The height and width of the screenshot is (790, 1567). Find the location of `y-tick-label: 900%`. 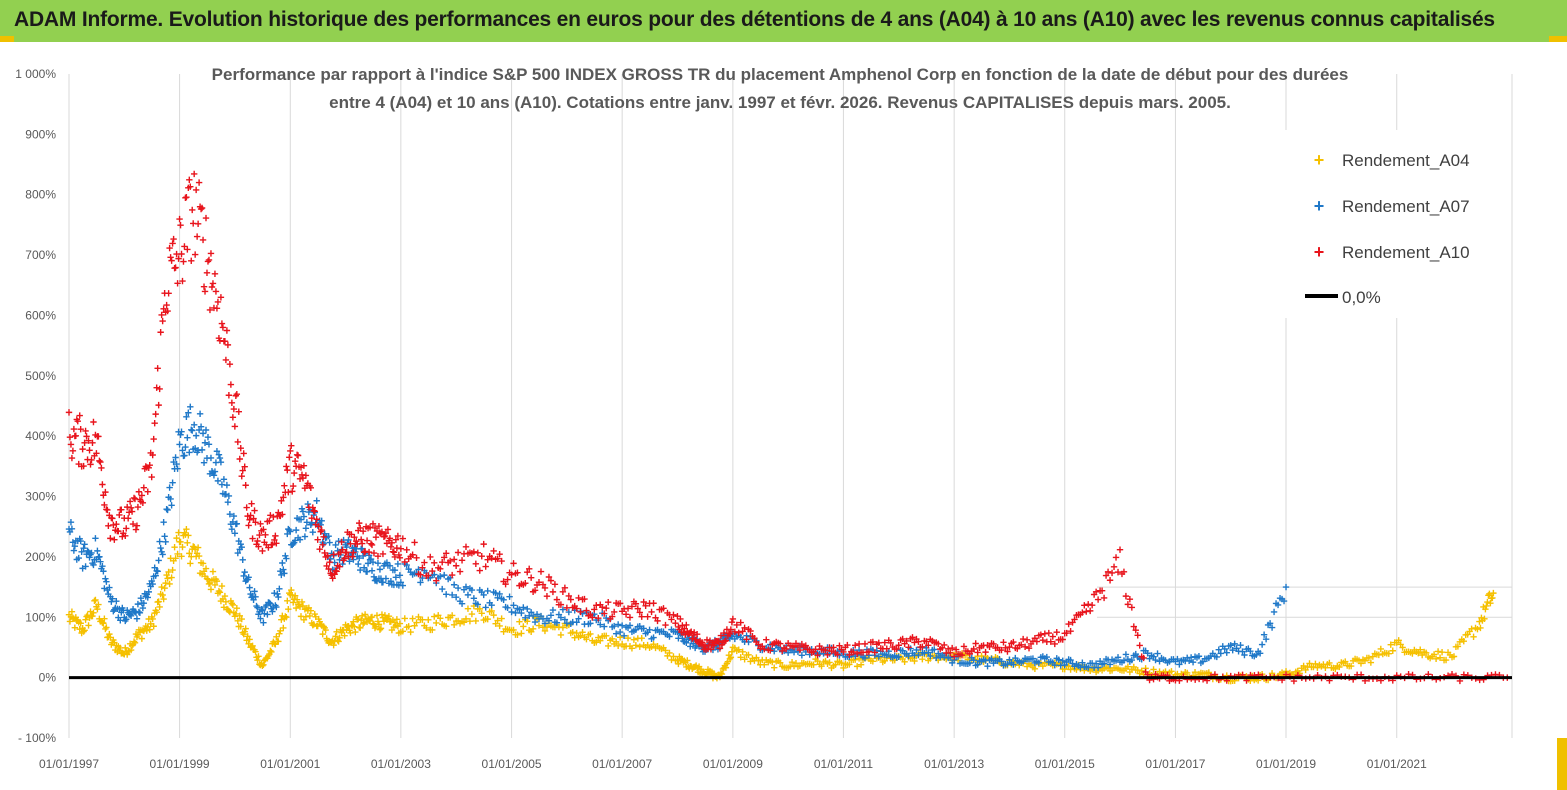

y-tick-label: 900% is located at coordinates (40, 134).